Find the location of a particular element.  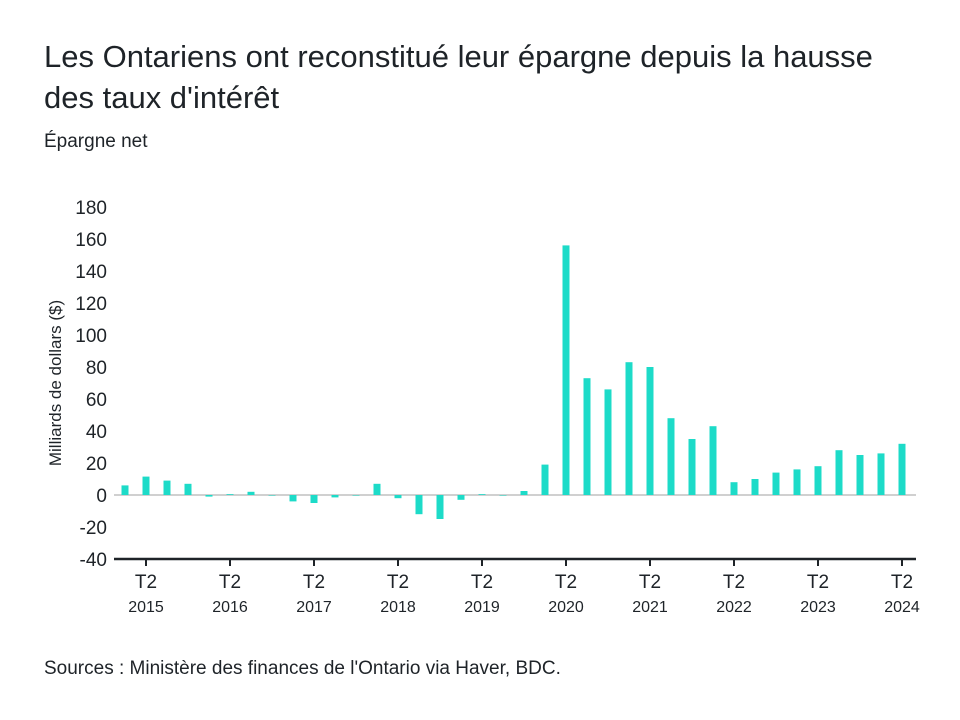

x-tick-year: 2023 is located at coordinates (818, 607).